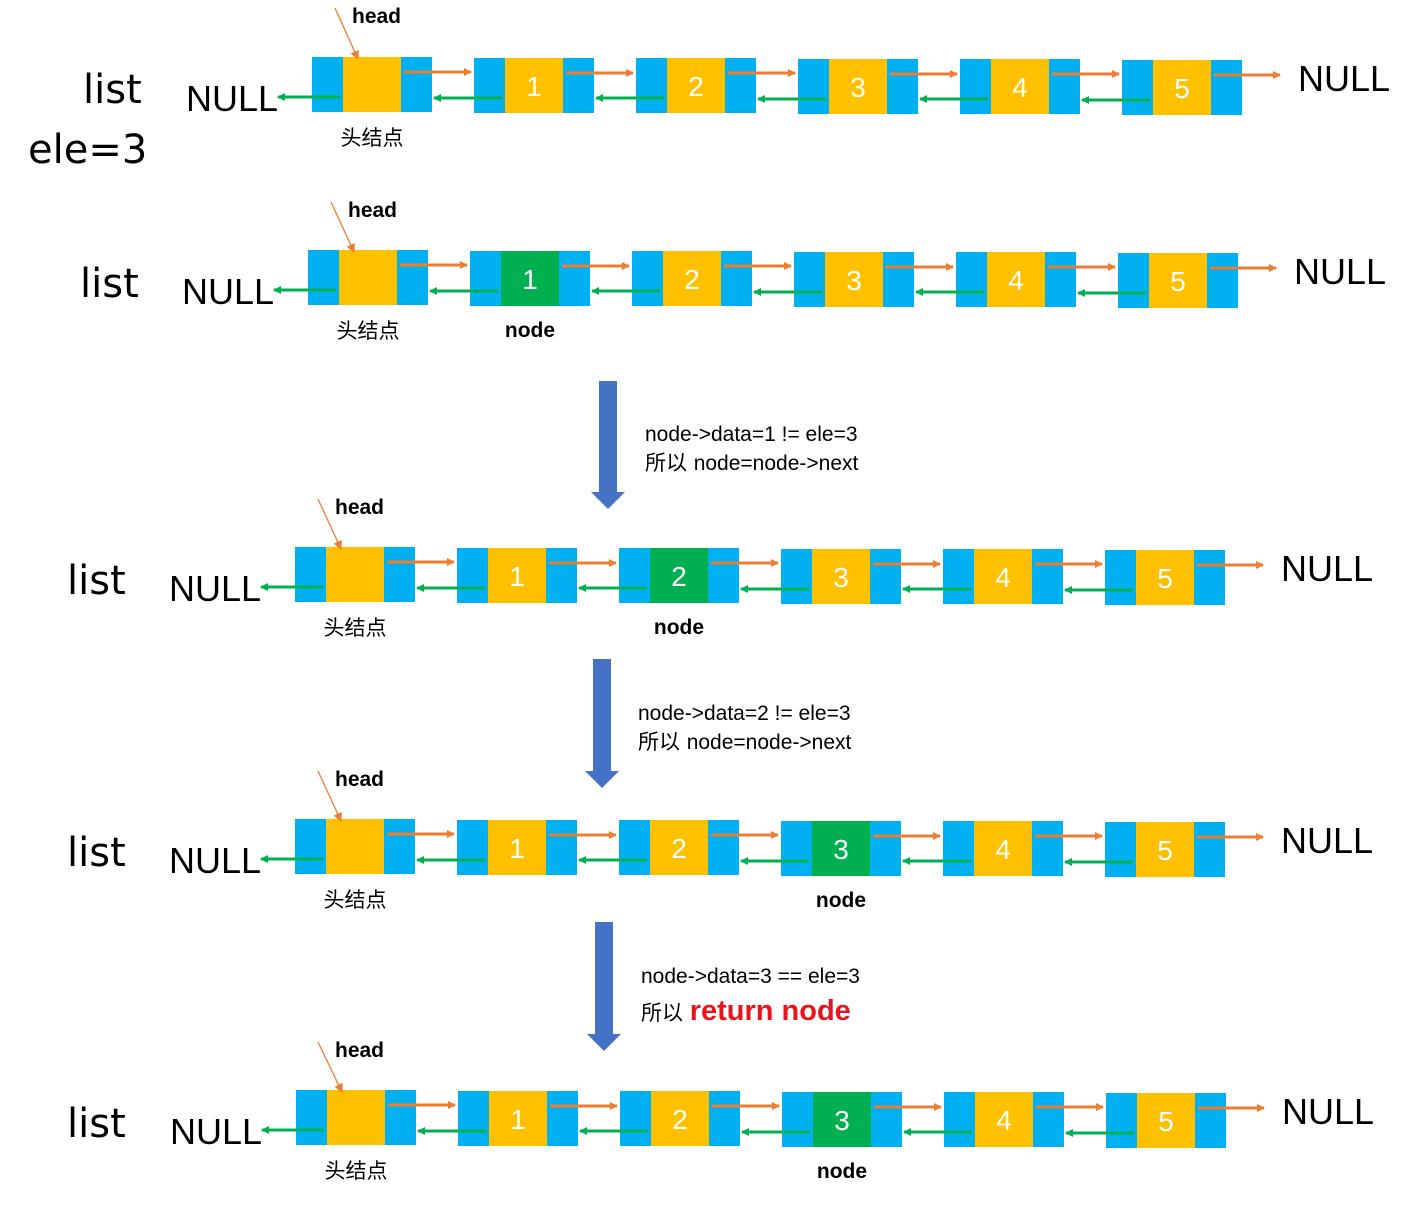 Image resolution: width=1412 pixels, height=1207 pixels. I want to click on search-step: node->data=3 == ele=3 所以 return node, so click(723, 986).